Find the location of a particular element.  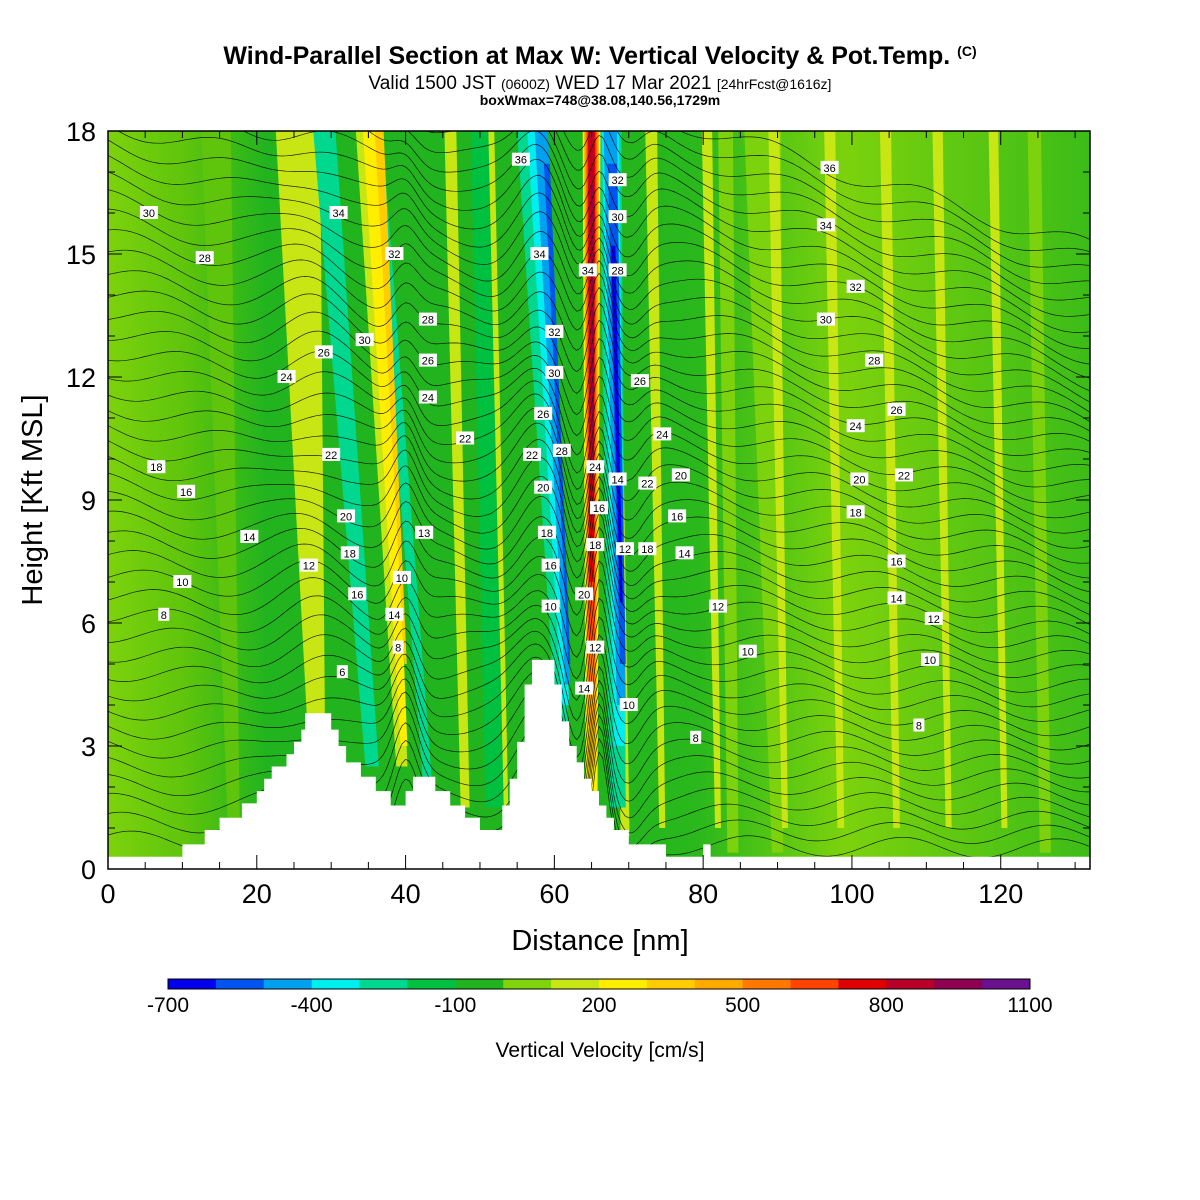

contour-label: 36 is located at coordinates (829, 167).